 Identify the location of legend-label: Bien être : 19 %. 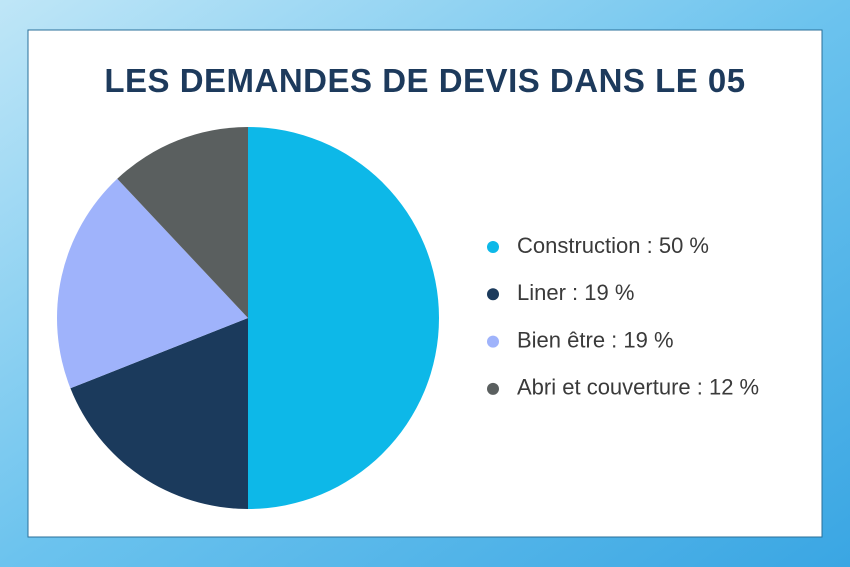
(595, 339).